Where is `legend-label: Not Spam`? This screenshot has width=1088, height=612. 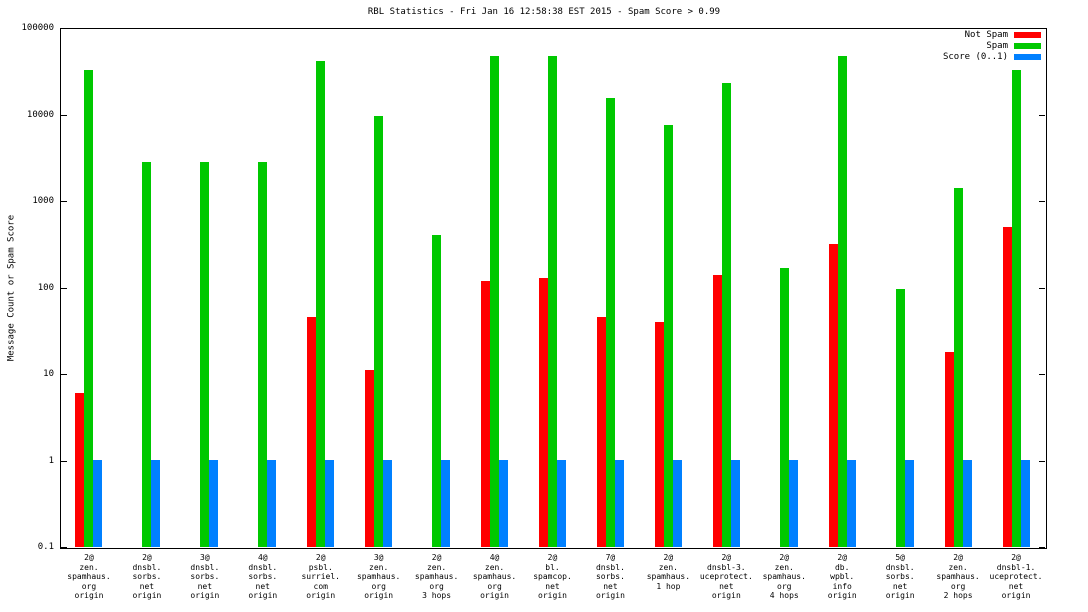 legend-label: Not Spam is located at coordinates (986, 35).